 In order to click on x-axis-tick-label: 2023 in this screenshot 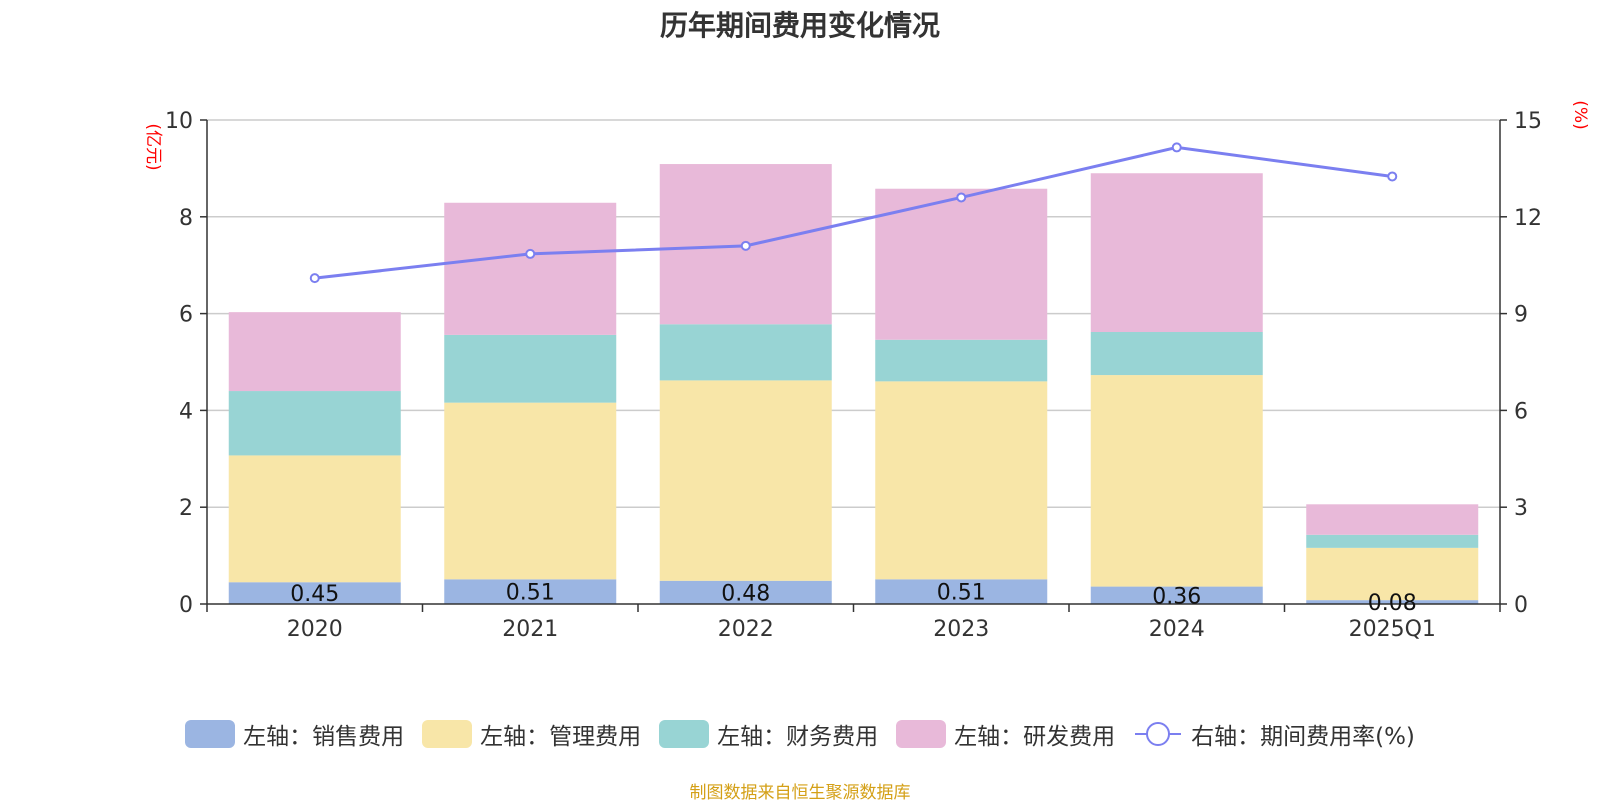, I will do `click(961, 629)`.